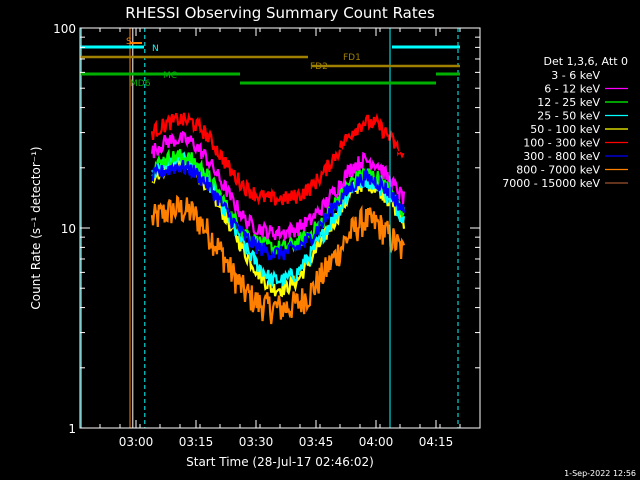 This screenshot has height=480, width=640. What do you see at coordinates (64, 29) in the screenshot?
I see `y-tick-label: 100` at bounding box center [64, 29].